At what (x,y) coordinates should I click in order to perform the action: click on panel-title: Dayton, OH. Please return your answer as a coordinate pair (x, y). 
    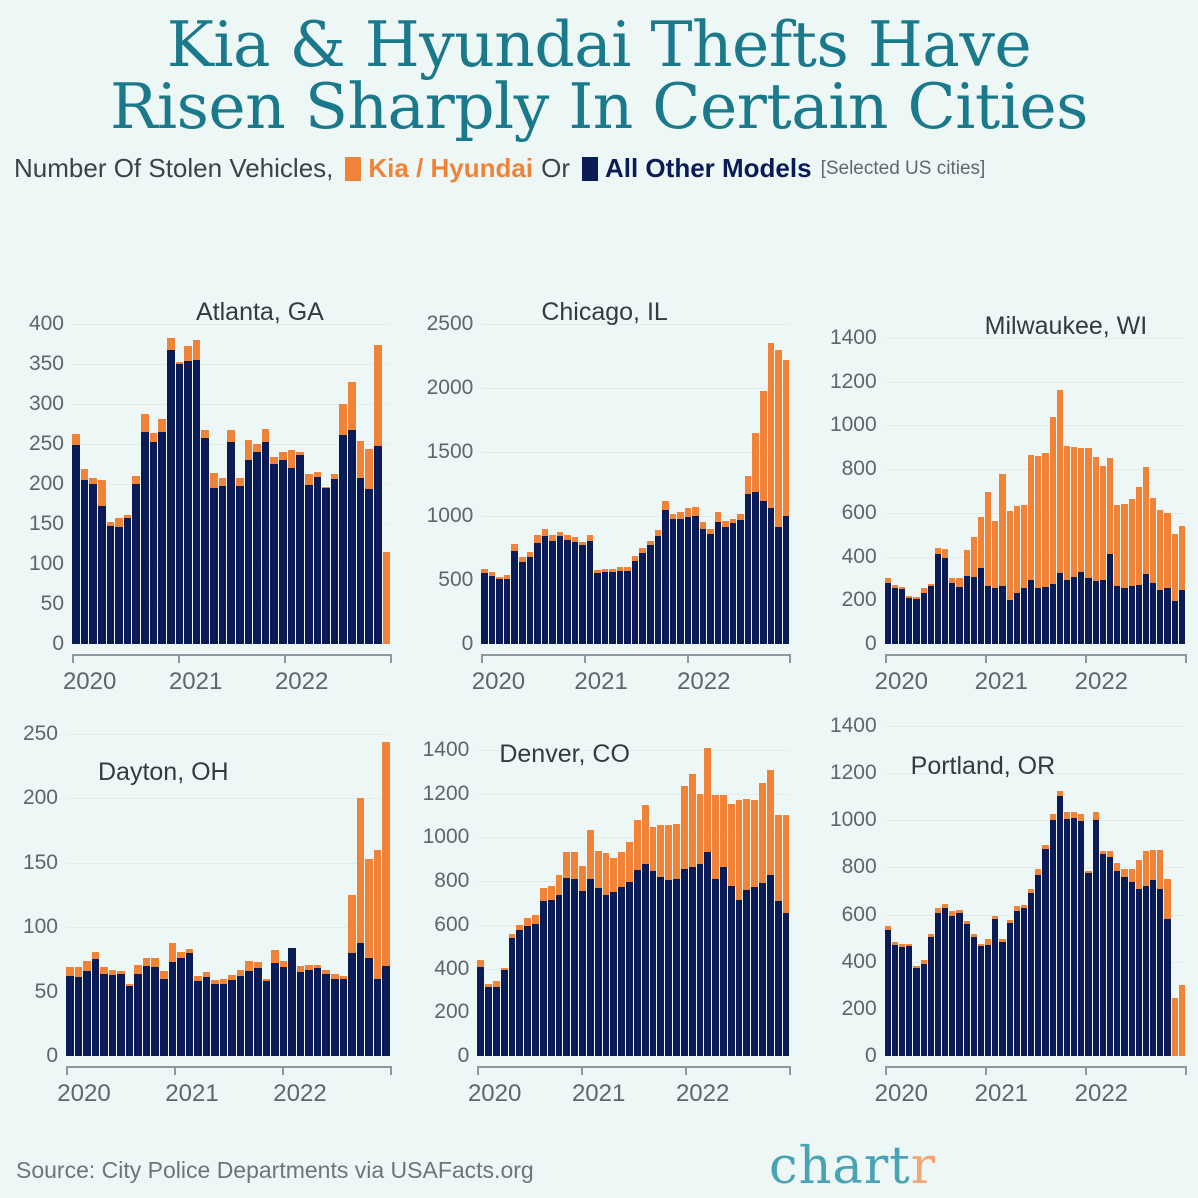
    Looking at the image, I should click on (163, 772).